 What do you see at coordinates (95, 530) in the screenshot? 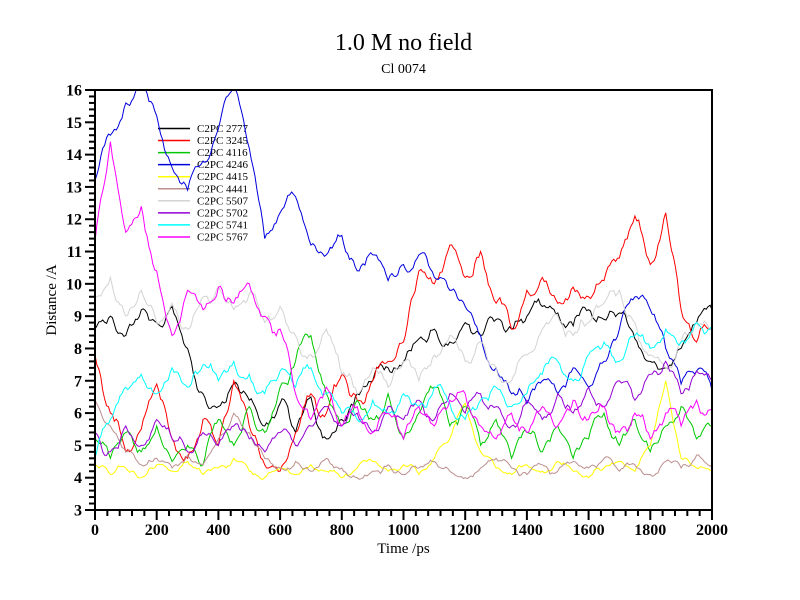
I see `x-tick-label: 0` at bounding box center [95, 530].